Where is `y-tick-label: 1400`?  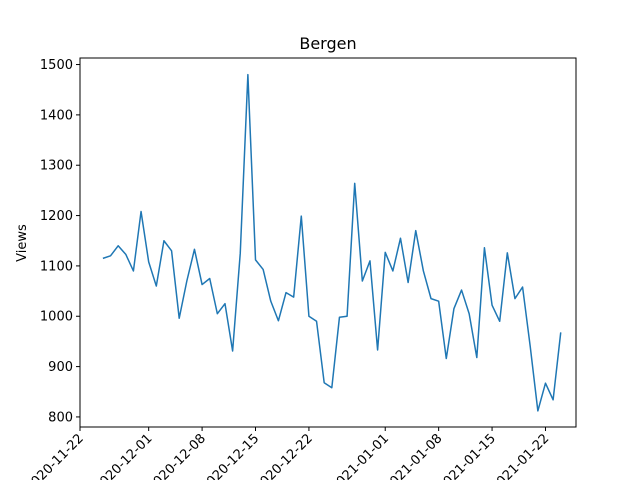 y-tick-label: 1400 is located at coordinates (56, 115).